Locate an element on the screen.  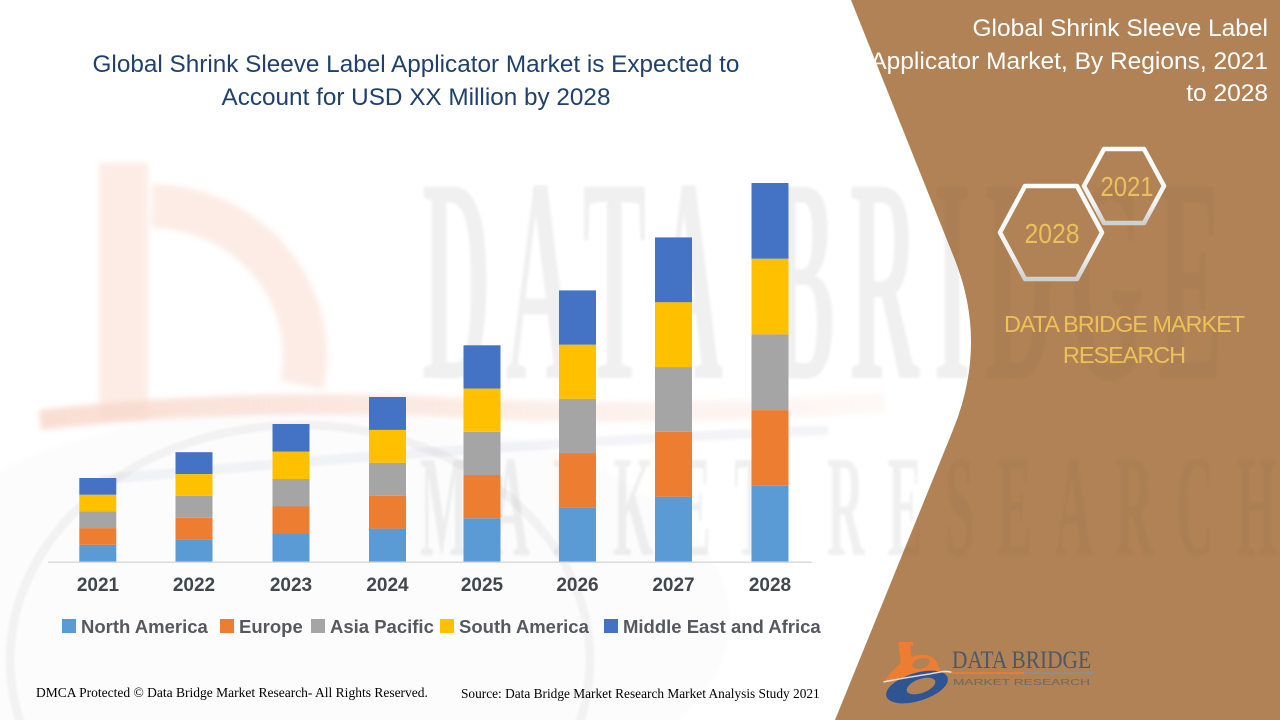
svg-text: DATA BRIDGE is located at coordinates (1021, 660).